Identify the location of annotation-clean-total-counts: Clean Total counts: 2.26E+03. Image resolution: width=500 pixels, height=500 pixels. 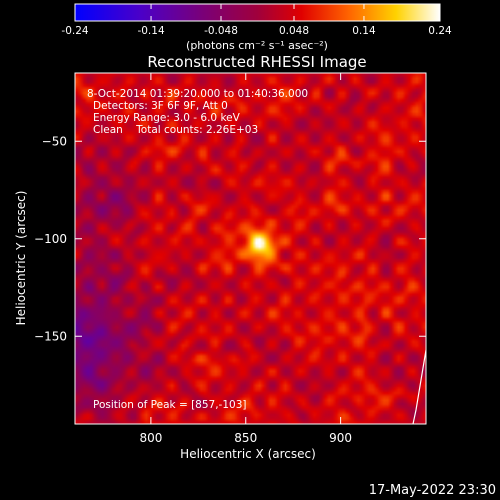
(175, 130).